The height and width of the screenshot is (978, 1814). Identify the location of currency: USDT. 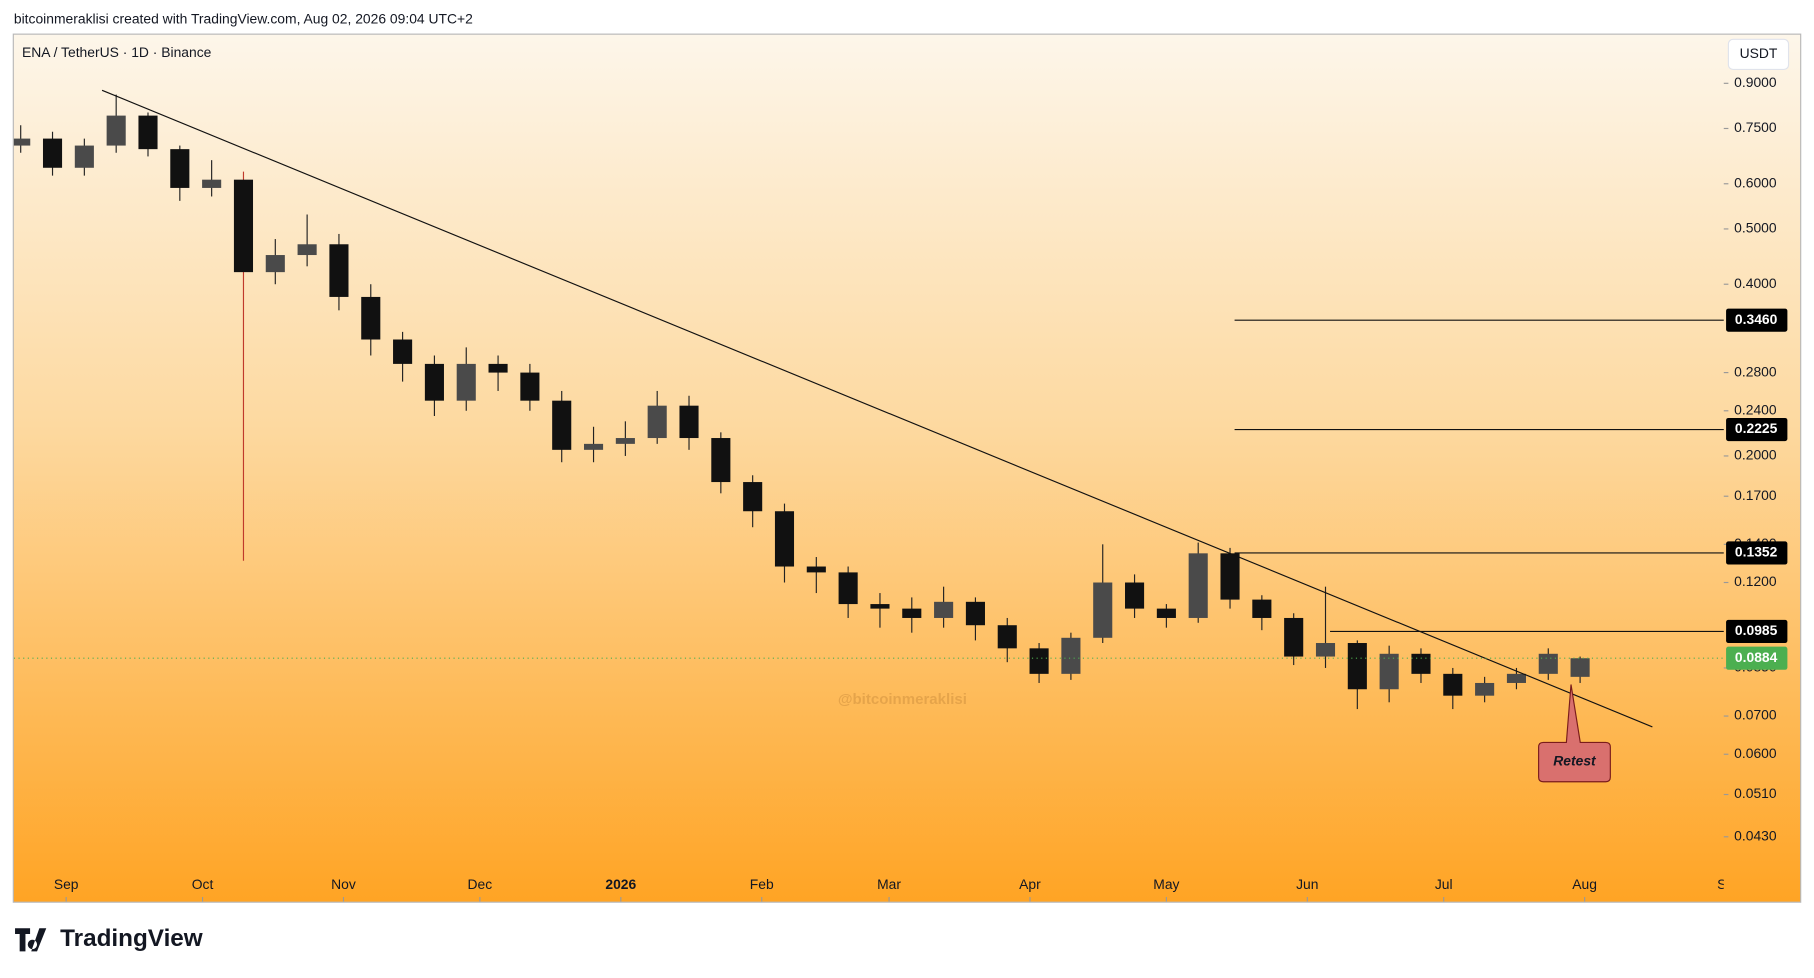
(1759, 53).